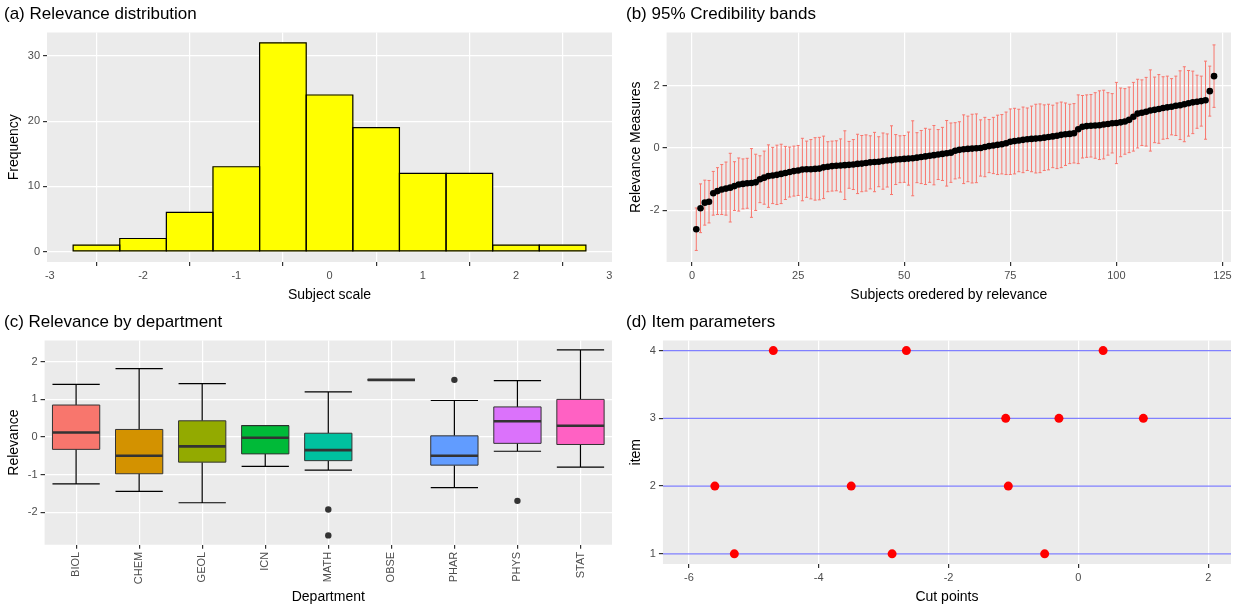  I want to click on x-tick-label: -1, so click(236, 274).